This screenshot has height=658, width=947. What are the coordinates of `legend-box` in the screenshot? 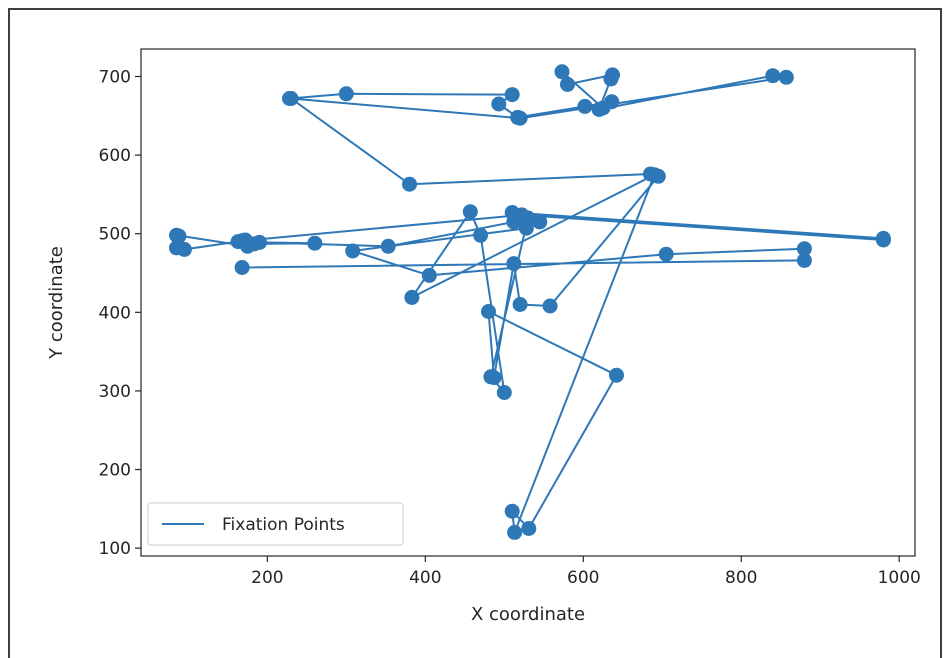 It's located at (275, 524).